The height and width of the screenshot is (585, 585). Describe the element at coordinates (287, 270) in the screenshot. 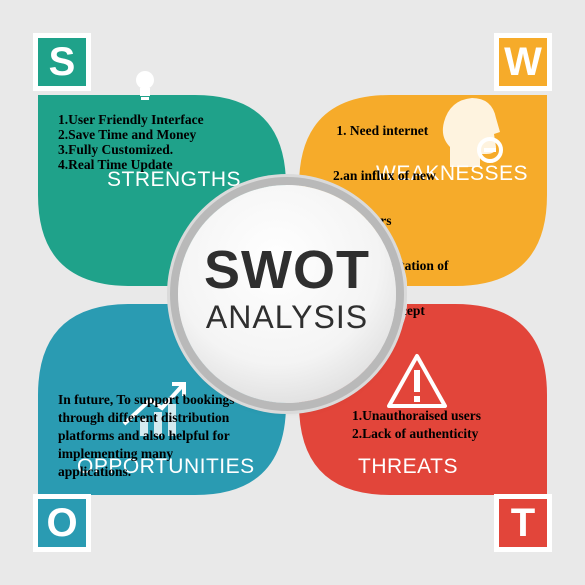

I see `center-title: SWOT` at that location.